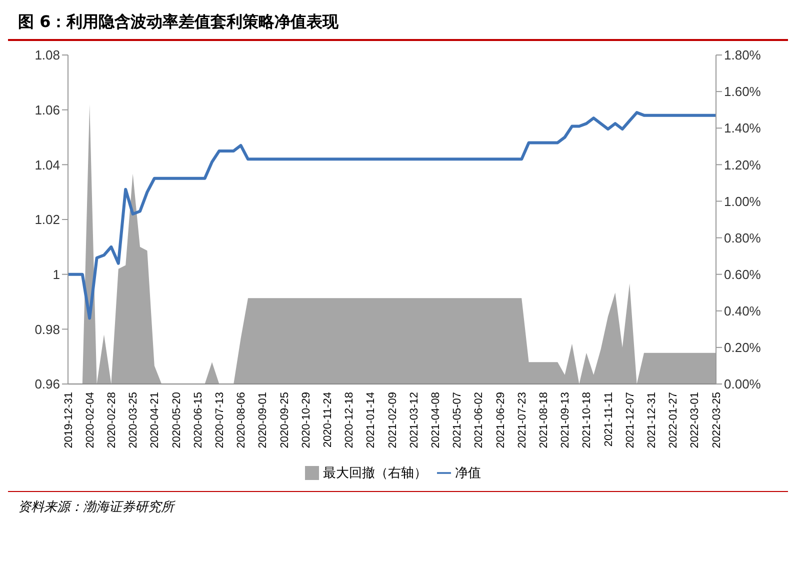  I want to click on y-tick-label: 0.96, so click(47, 384).